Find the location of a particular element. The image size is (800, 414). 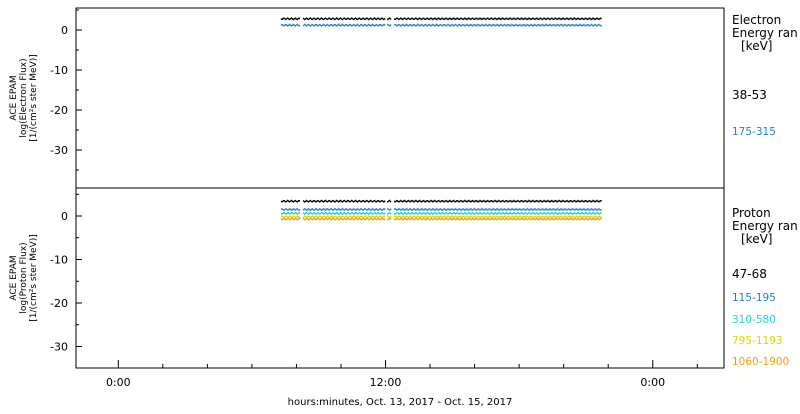

legend-title-line: Proton is located at coordinates (751, 213).